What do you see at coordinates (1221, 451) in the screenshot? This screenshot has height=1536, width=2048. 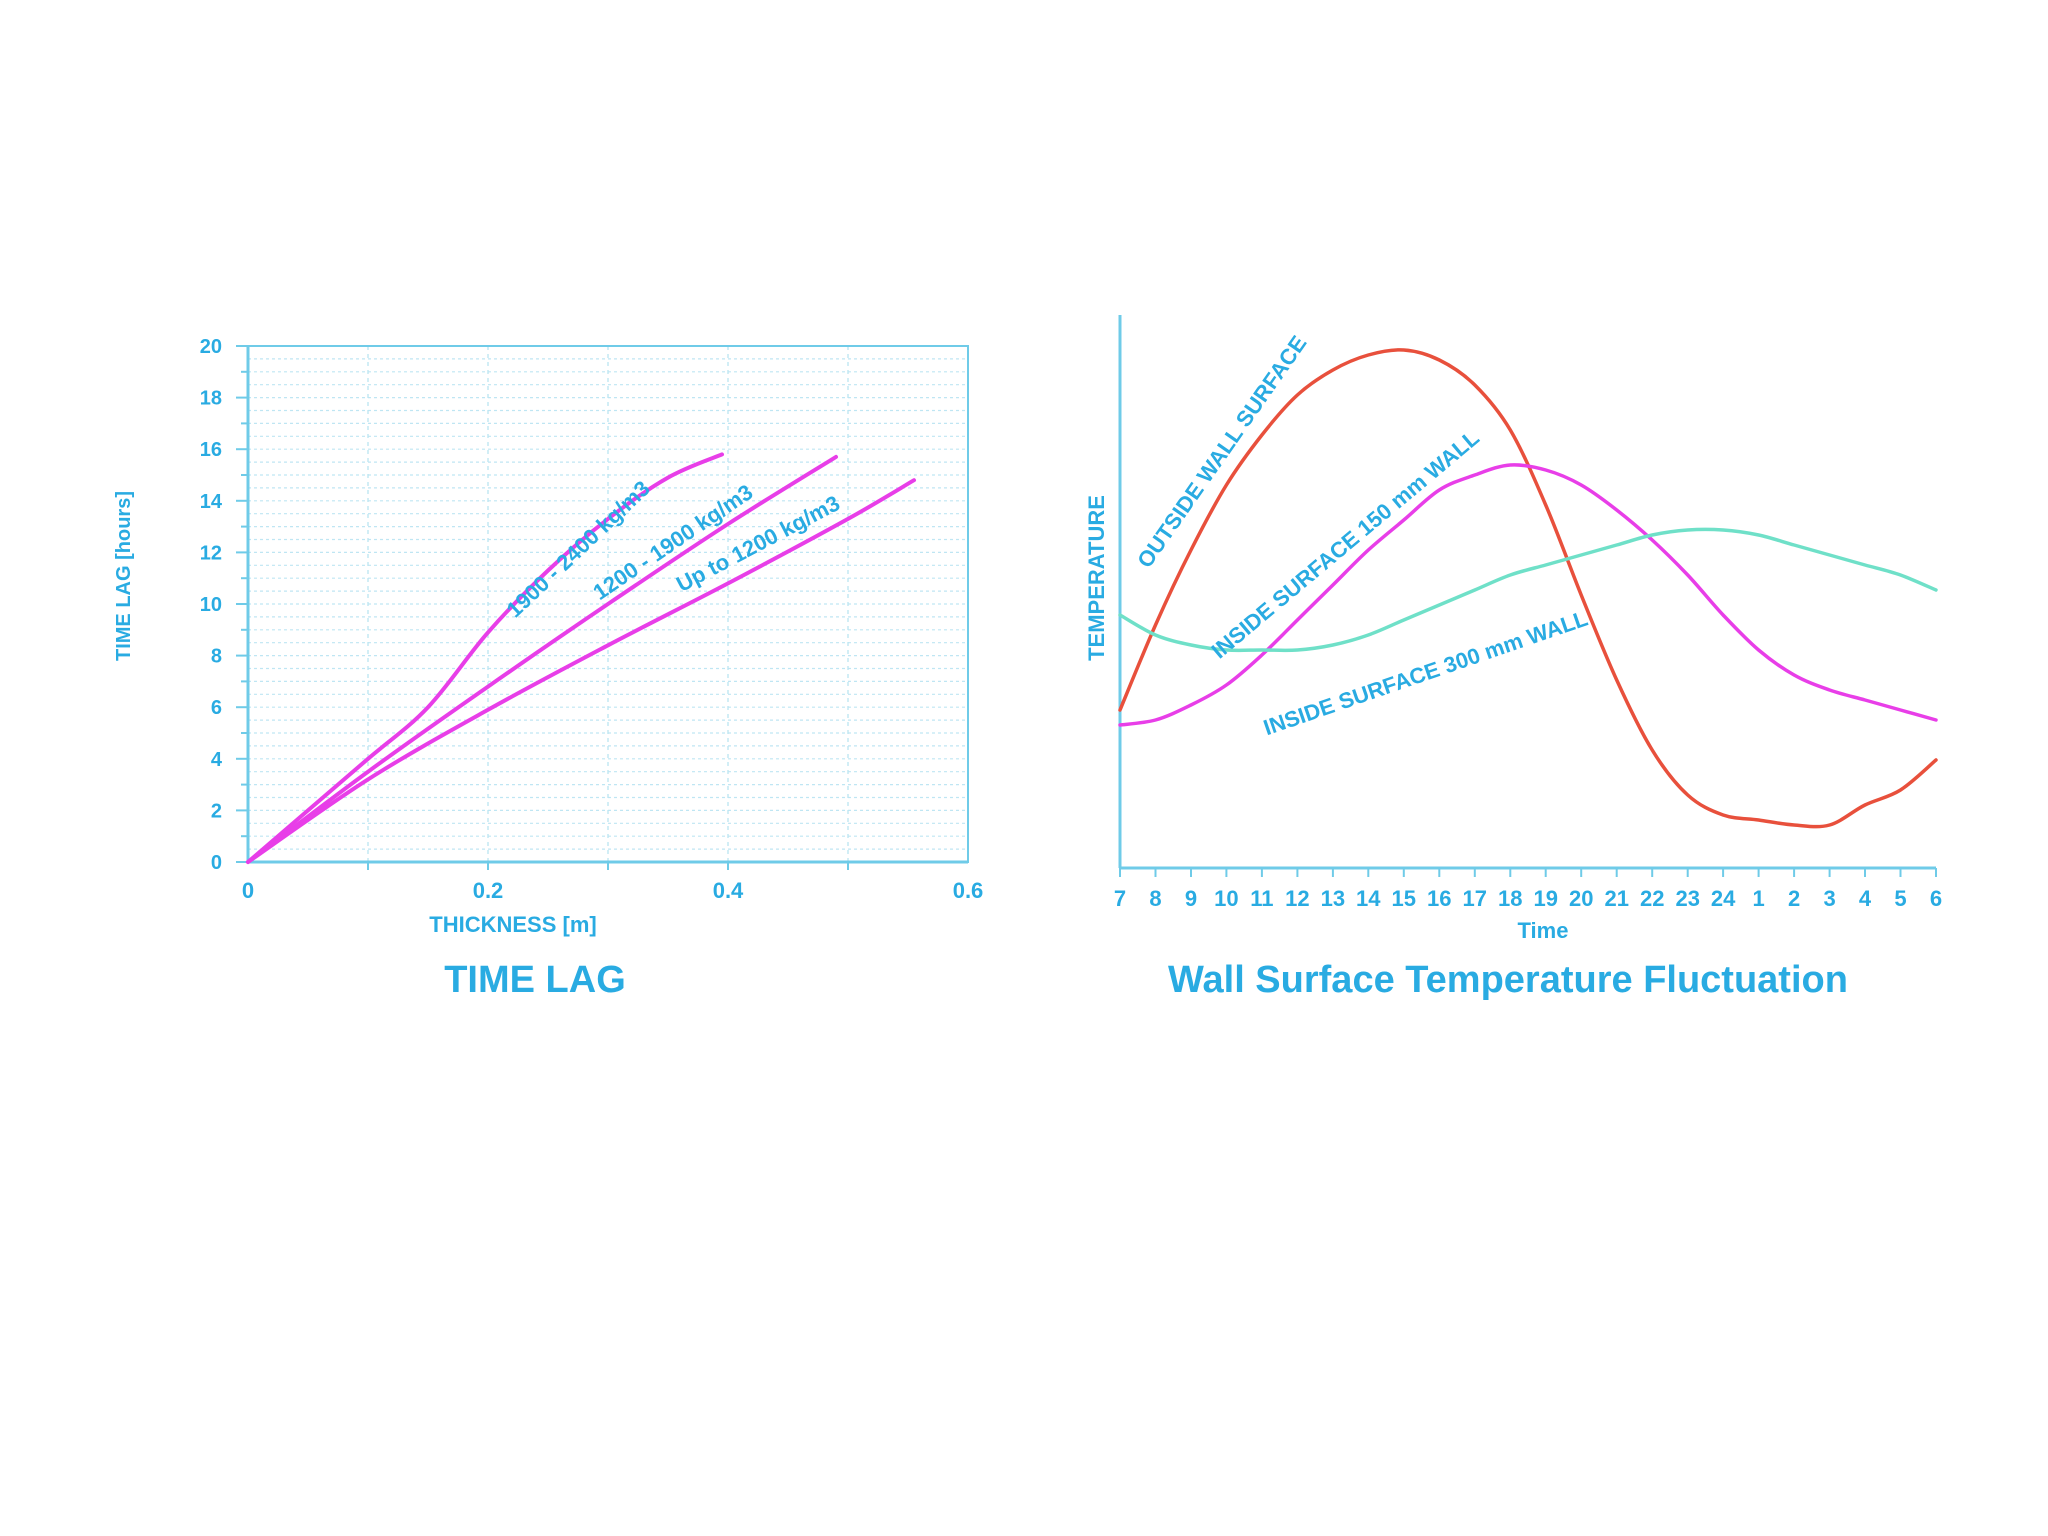 I see `series-label-1: OUTSIDE WALL SURFACE` at bounding box center [1221, 451].